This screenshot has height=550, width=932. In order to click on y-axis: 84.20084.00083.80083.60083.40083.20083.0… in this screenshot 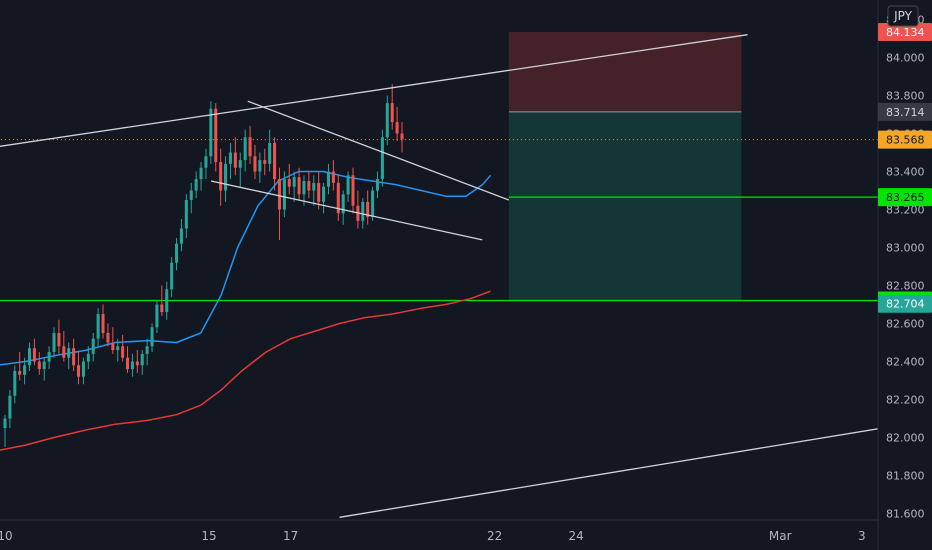, I will do `click(904, 275)`.